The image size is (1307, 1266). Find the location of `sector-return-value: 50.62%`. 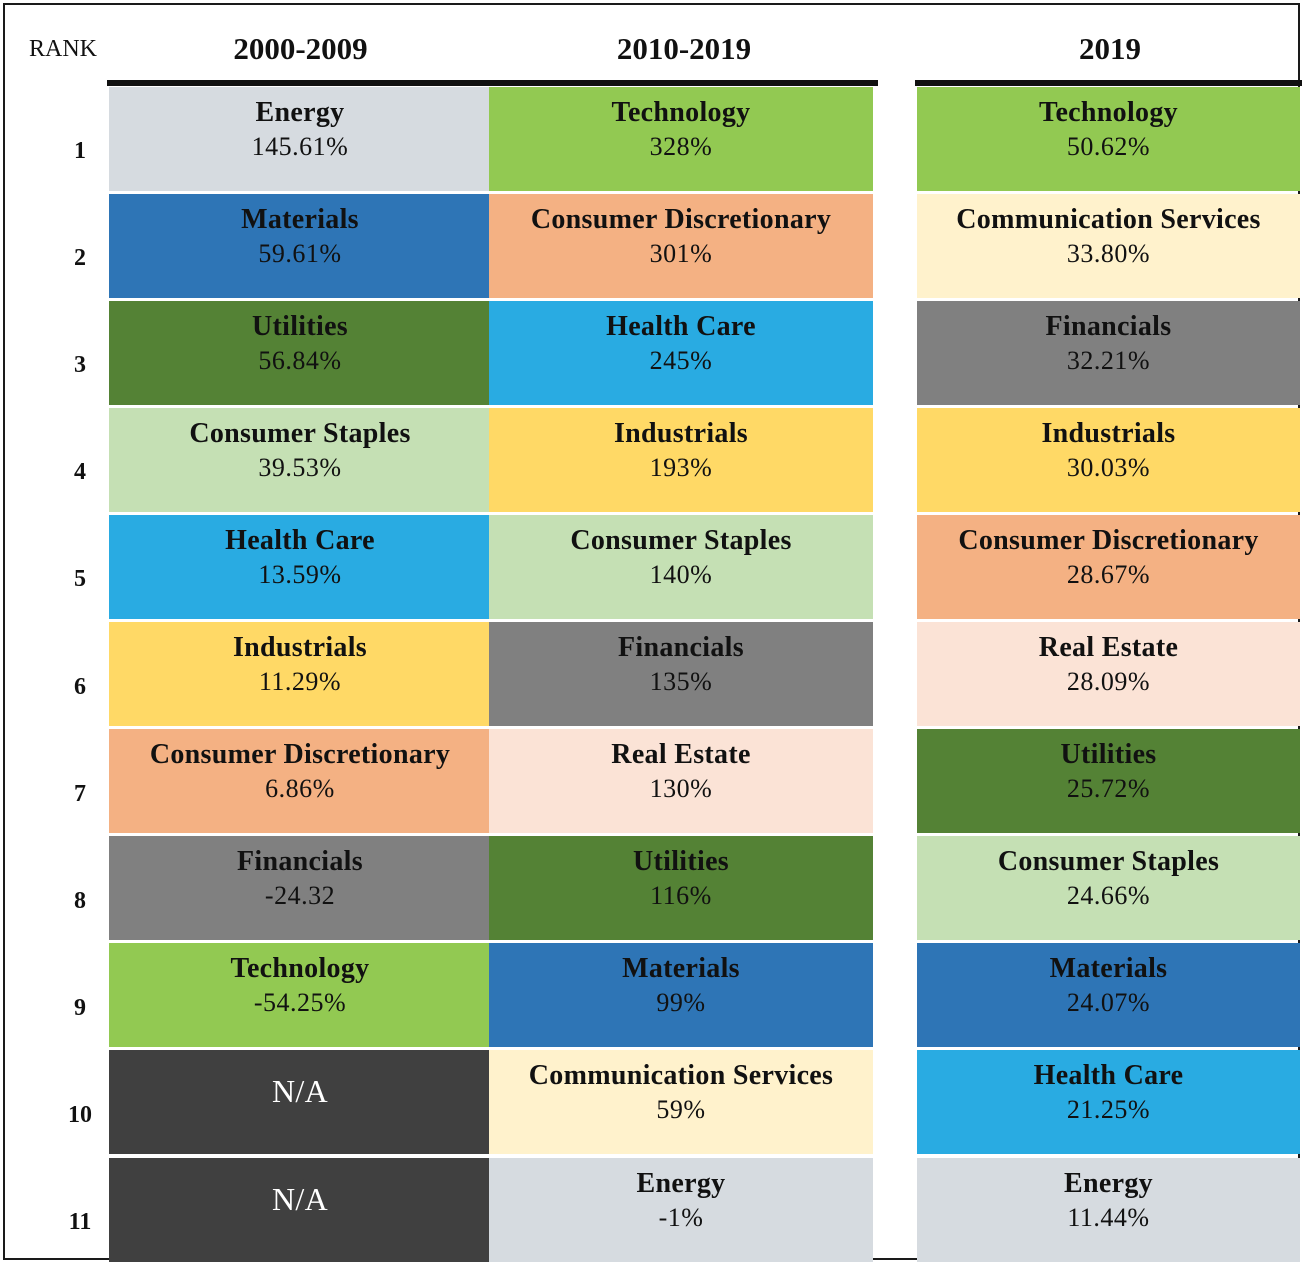

sector-return-value: 50.62% is located at coordinates (1108, 146).